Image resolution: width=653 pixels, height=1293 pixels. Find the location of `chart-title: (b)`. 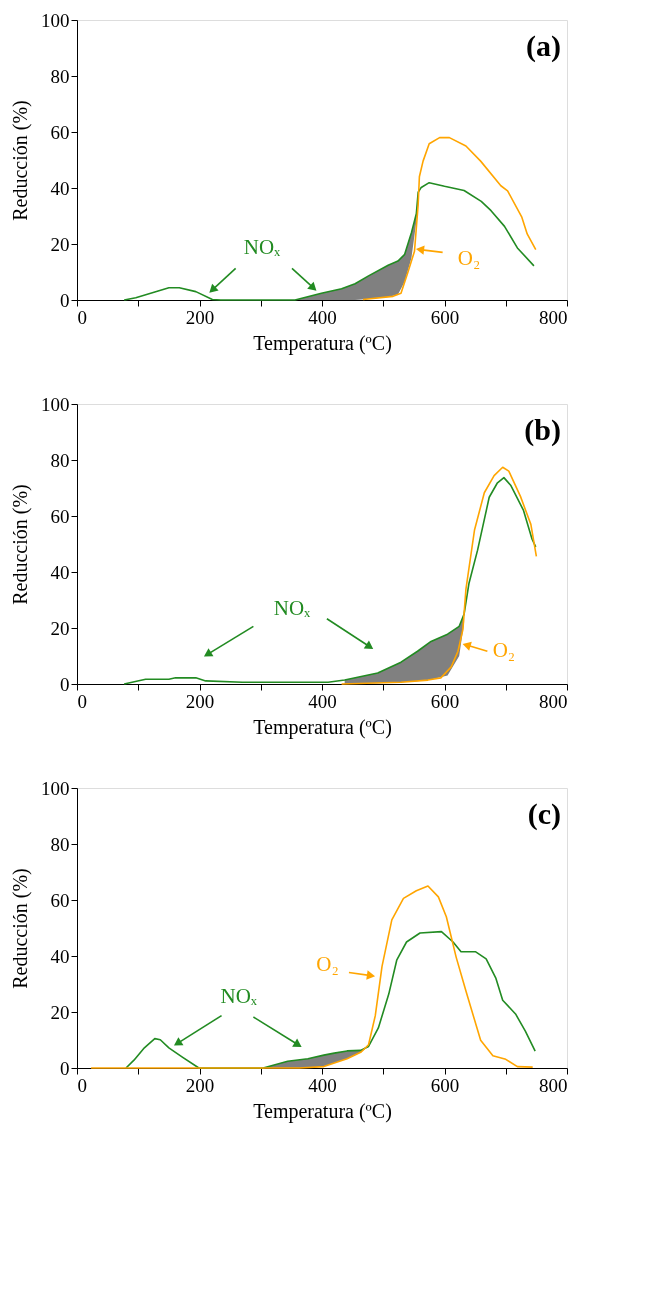

chart-title: (b) is located at coordinates (542, 430).